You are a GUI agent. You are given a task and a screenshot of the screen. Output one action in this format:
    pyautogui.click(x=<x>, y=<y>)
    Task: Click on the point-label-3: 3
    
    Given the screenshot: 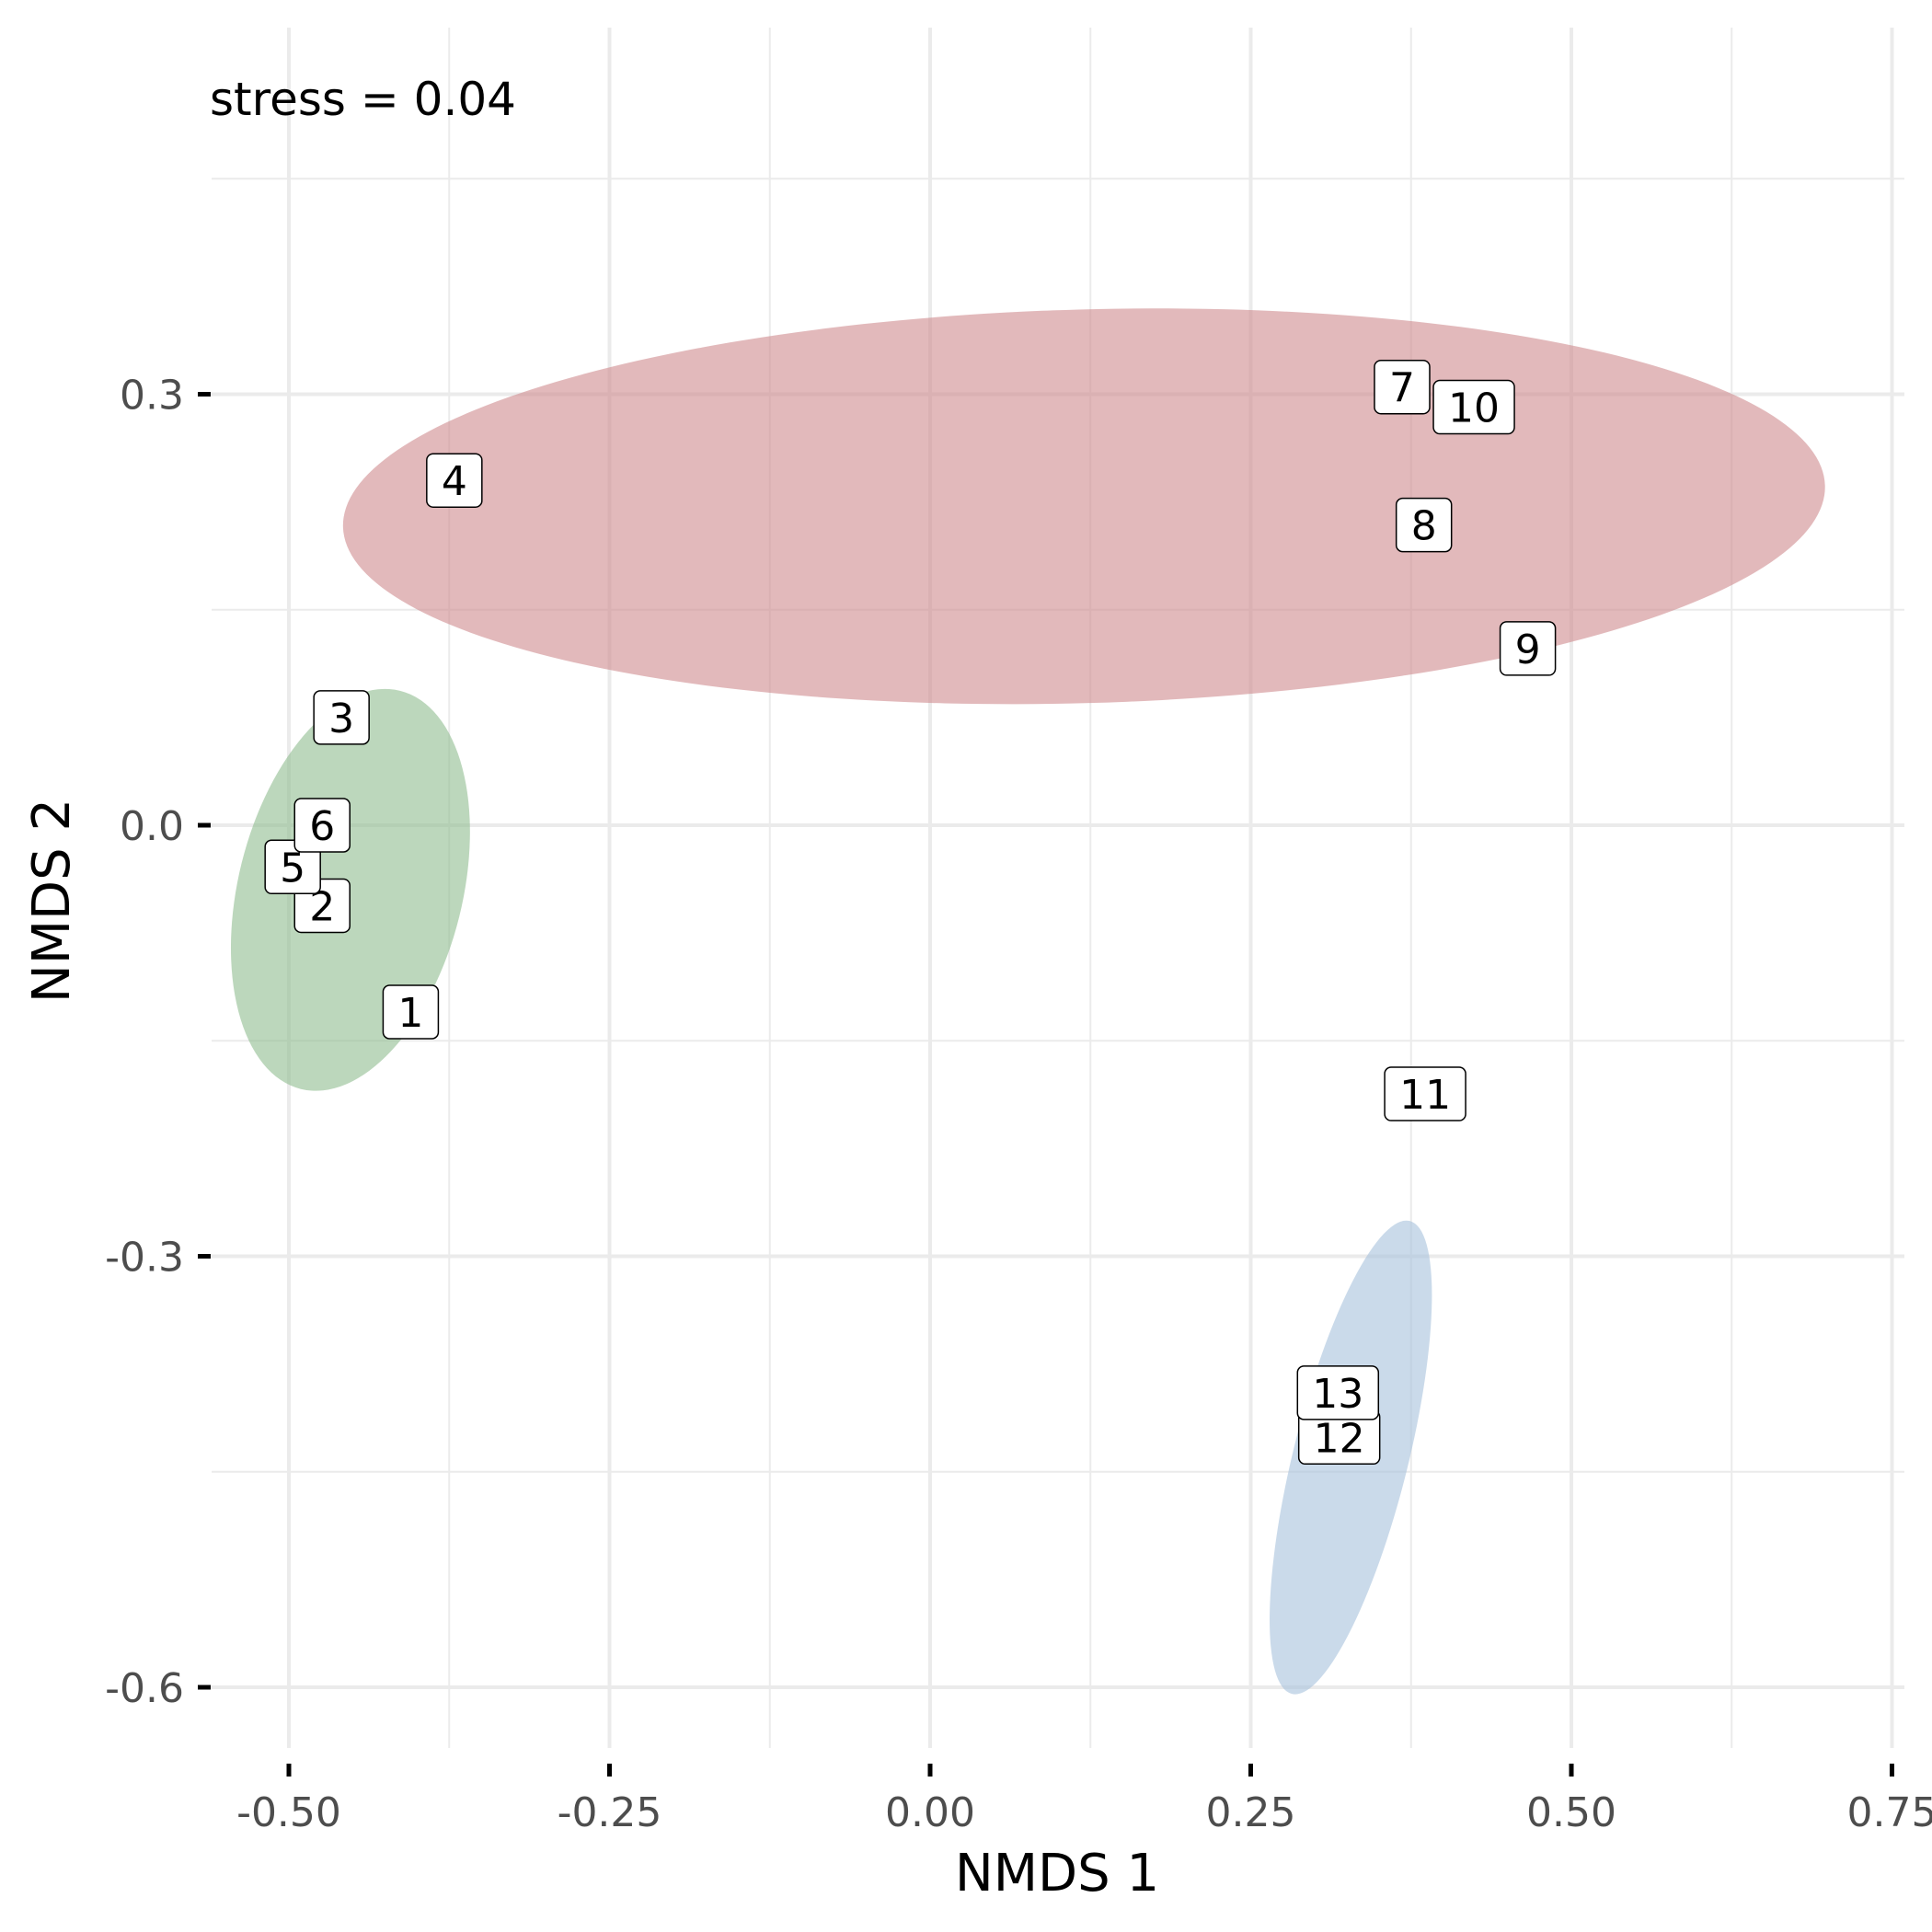 What is the action you would take?
    pyautogui.click(x=341, y=717)
    